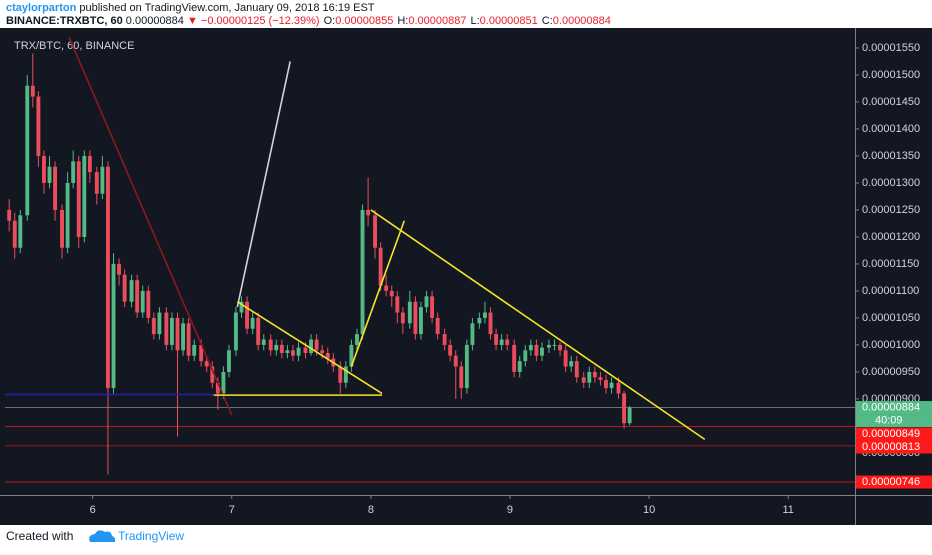  Describe the element at coordinates (891, 129) in the screenshot. I see `y-tick-label: 0.00001400` at that location.